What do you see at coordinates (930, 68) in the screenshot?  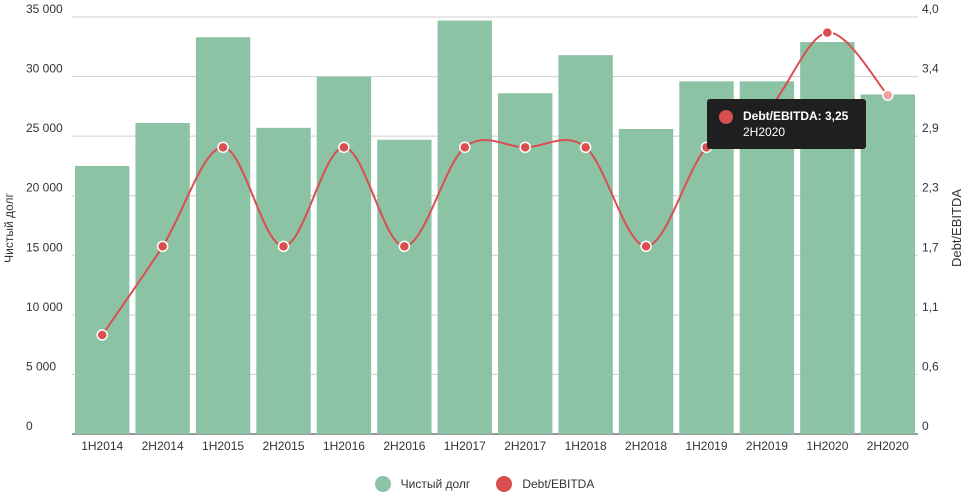 I see `right-tick-label: 3,4` at bounding box center [930, 68].